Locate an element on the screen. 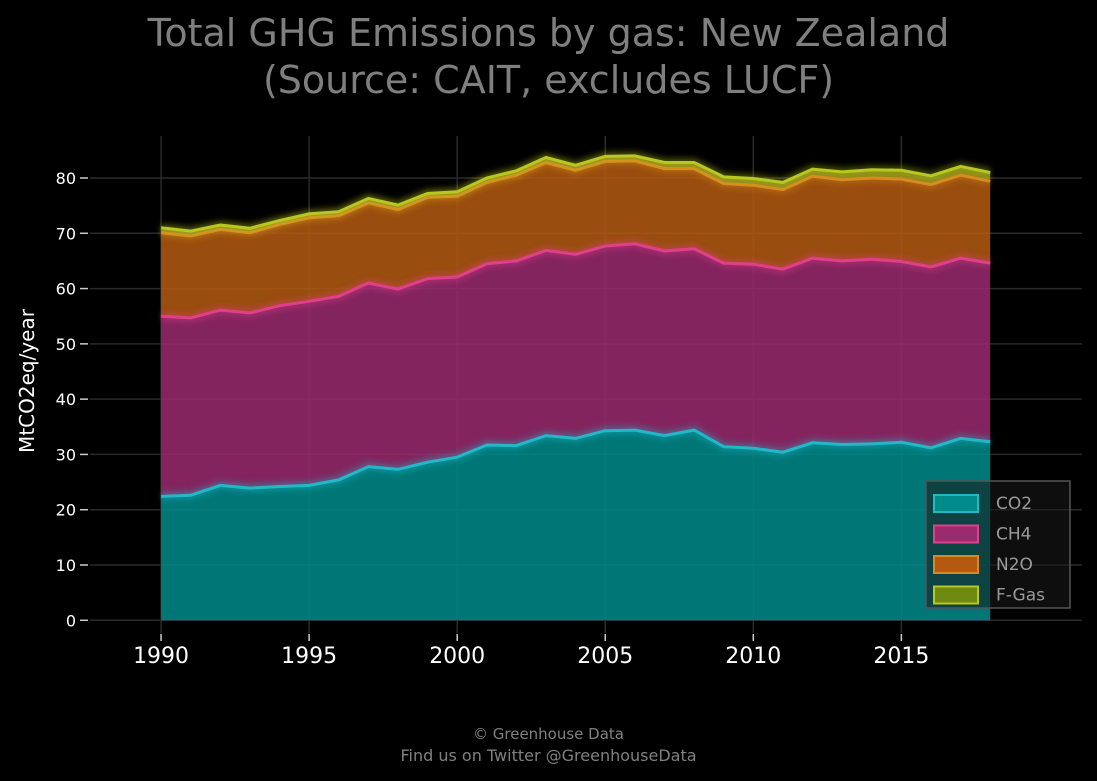  y-tick-label: 30 is located at coordinates (66, 454).